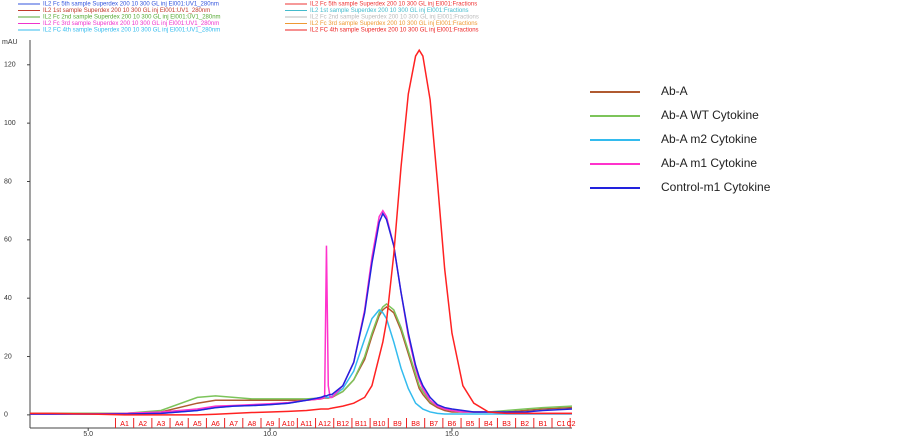 This screenshot has width=917, height=436. Describe the element at coordinates (716, 187) in the screenshot. I see `legend-label: Control-m1 Cytokine` at that location.